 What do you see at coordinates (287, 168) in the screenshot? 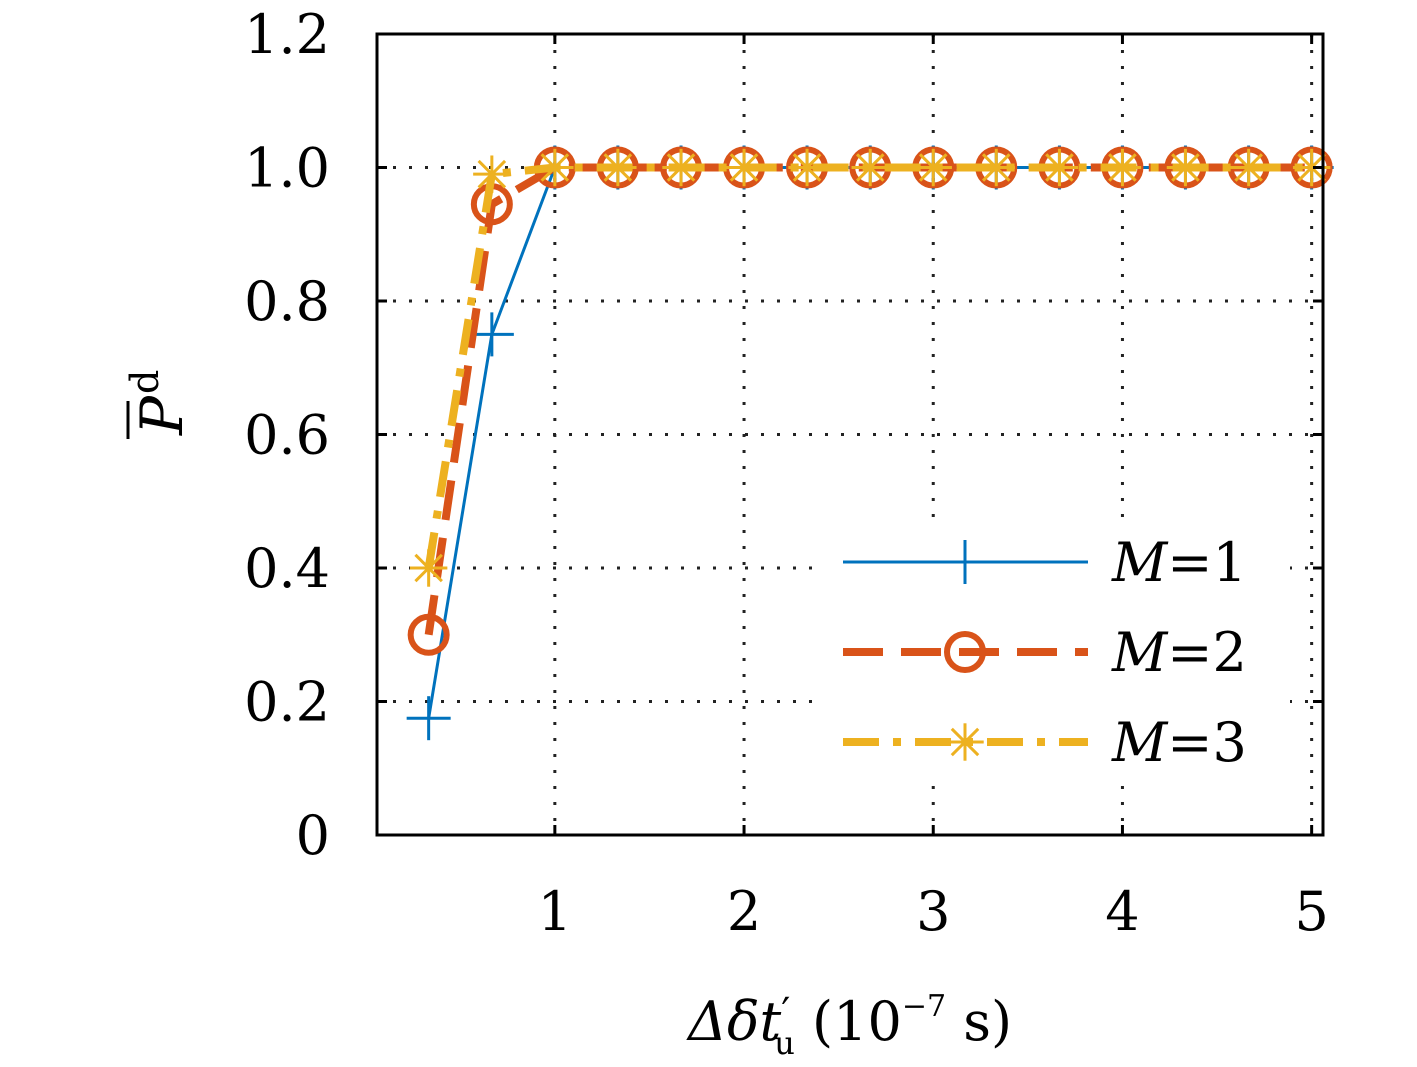
I see `y-tick-label: 1.0` at bounding box center [287, 168].